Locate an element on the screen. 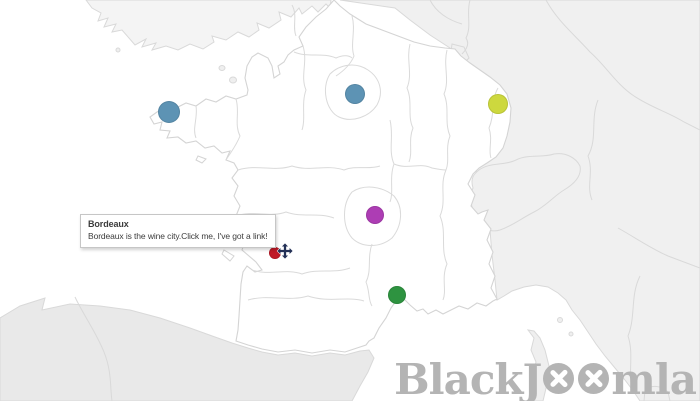 The width and height of the screenshot is (700, 401). watermark-text-right: mla is located at coordinates (654, 378).